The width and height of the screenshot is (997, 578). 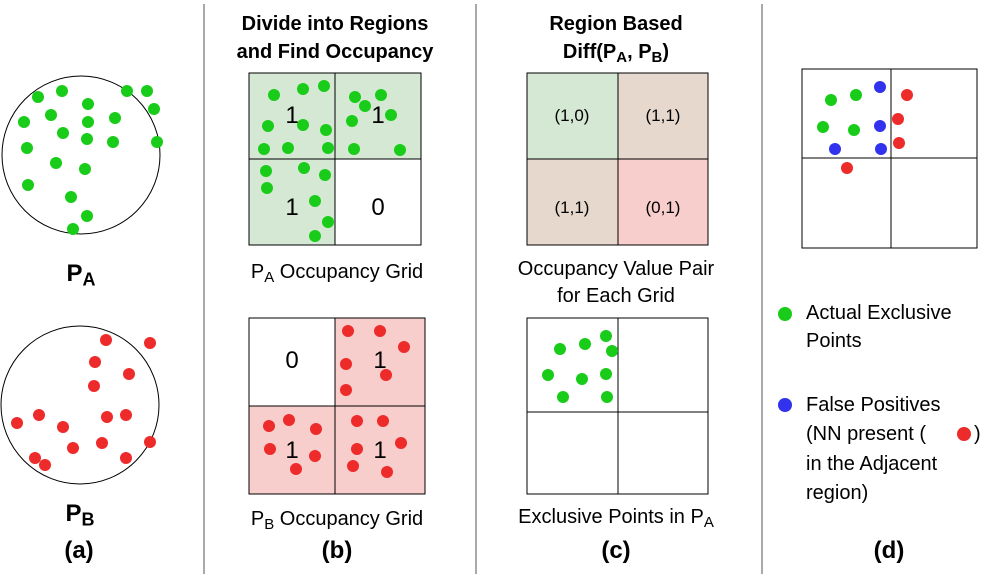 What do you see at coordinates (380, 450) in the screenshot?
I see `pb-grid-value-br: 1` at bounding box center [380, 450].